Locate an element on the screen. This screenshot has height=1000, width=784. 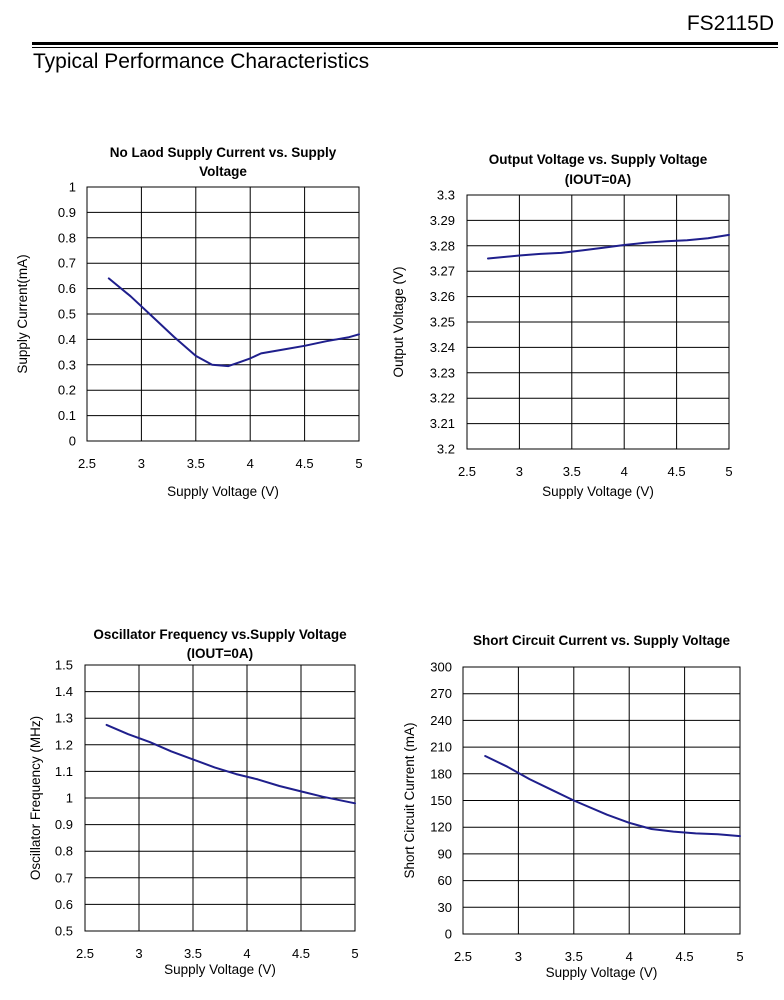
section-title: Typical Performance Characteristics is located at coordinates (201, 61).